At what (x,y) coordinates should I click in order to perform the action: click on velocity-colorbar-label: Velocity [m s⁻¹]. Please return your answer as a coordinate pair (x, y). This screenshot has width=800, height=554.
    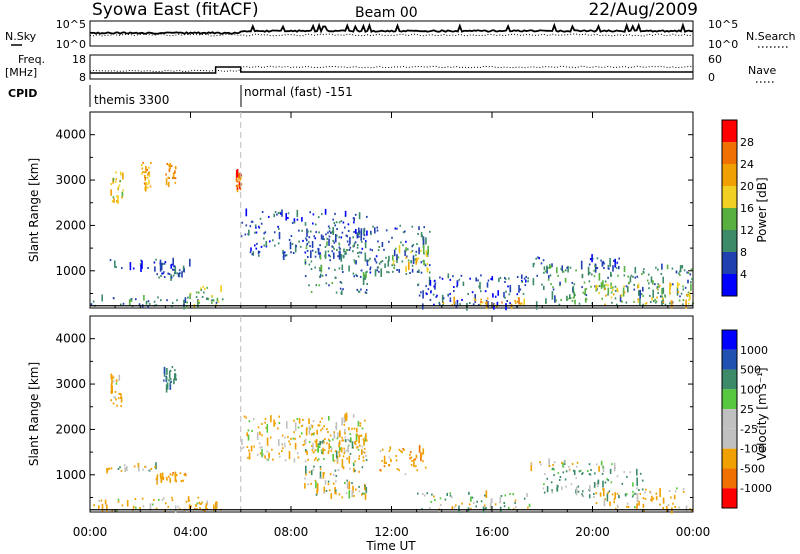
    Looking at the image, I should click on (762, 413).